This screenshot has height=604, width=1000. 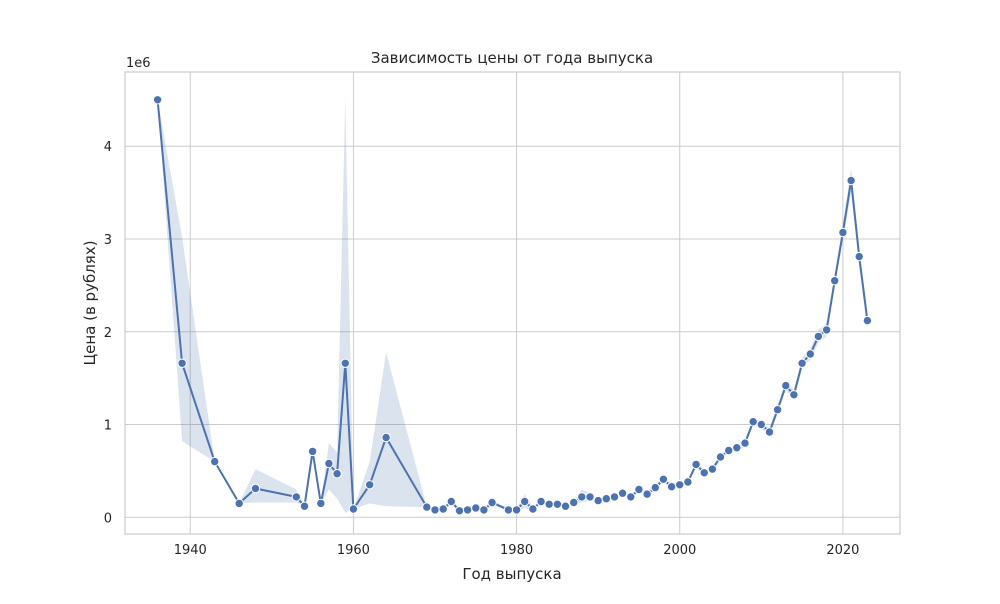 I want to click on x-tick-label: 1940, so click(x=190, y=550).